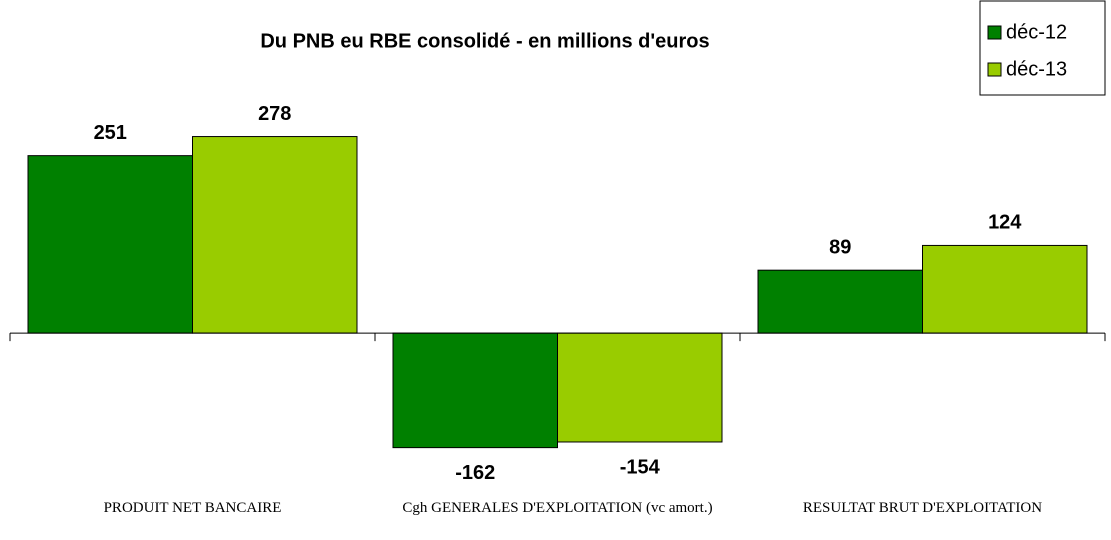  What do you see at coordinates (1042, 48) in the screenshot?
I see `legend-box` at bounding box center [1042, 48].